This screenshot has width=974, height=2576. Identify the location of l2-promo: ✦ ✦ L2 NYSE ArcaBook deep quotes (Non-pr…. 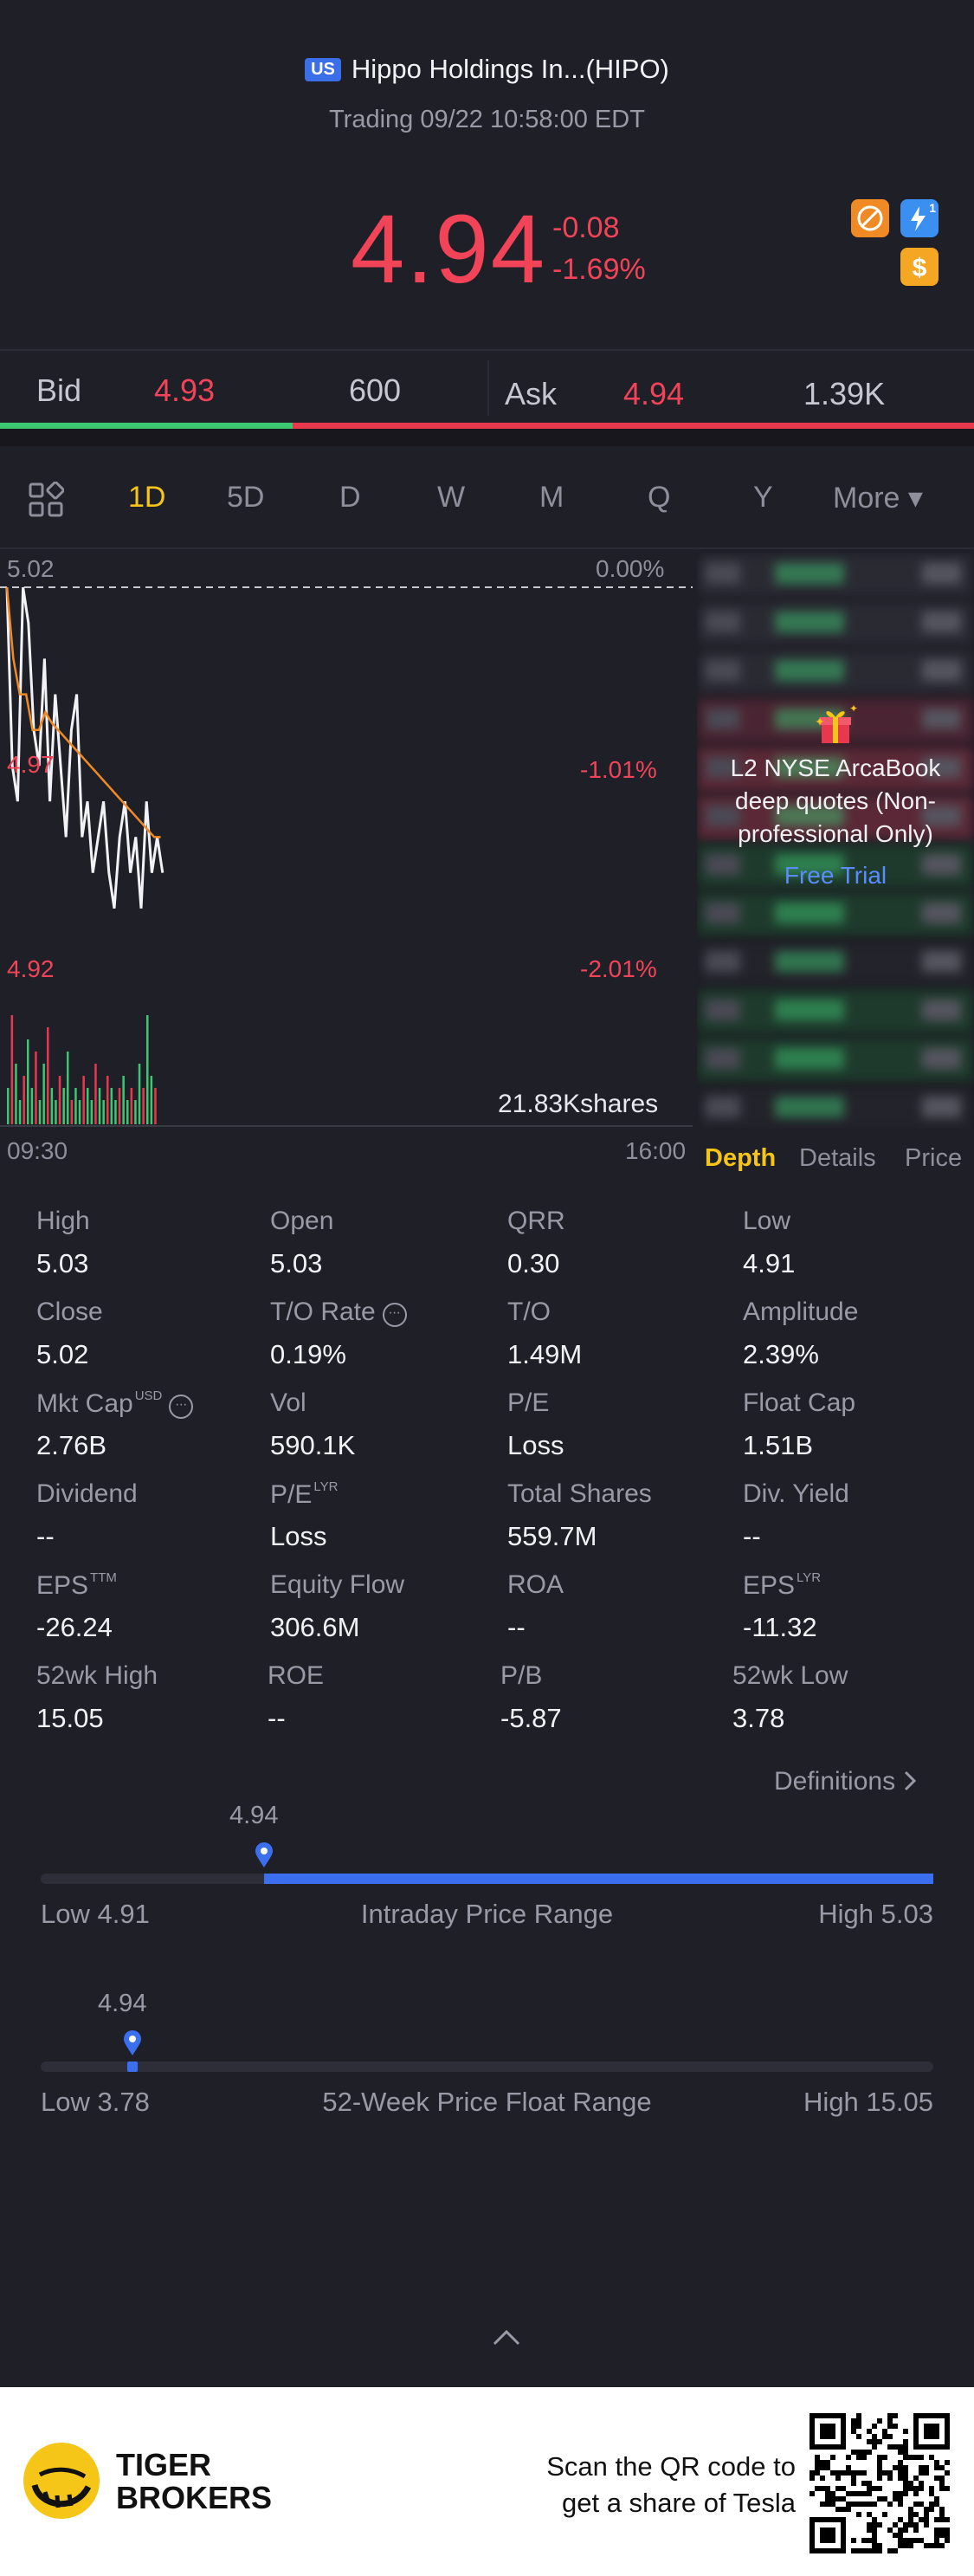
(835, 796).